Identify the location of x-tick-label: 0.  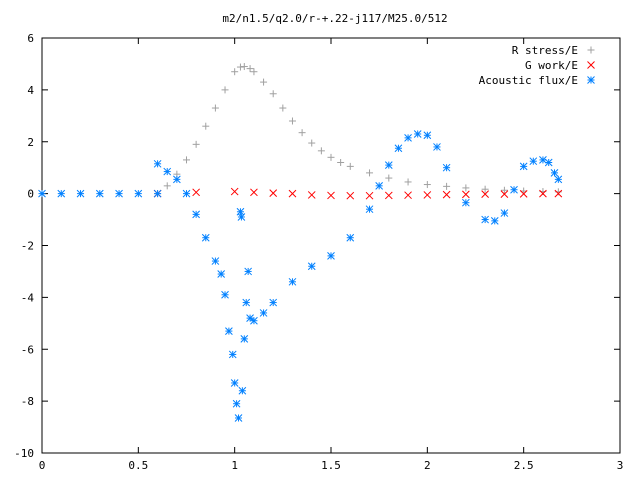
(42, 465).